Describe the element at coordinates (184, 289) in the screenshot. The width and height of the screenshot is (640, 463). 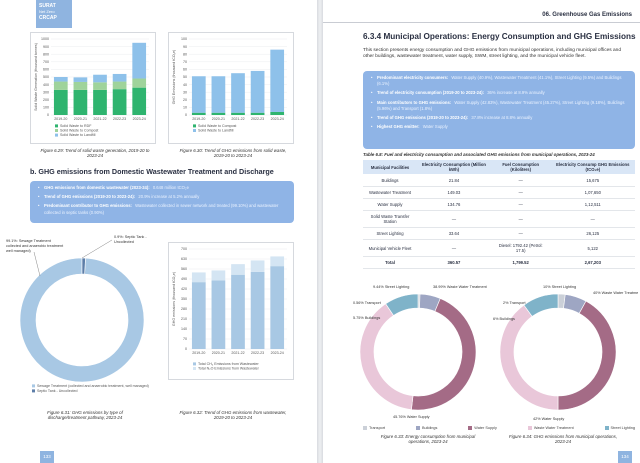
I see `y-tick-label: 420` at that location.